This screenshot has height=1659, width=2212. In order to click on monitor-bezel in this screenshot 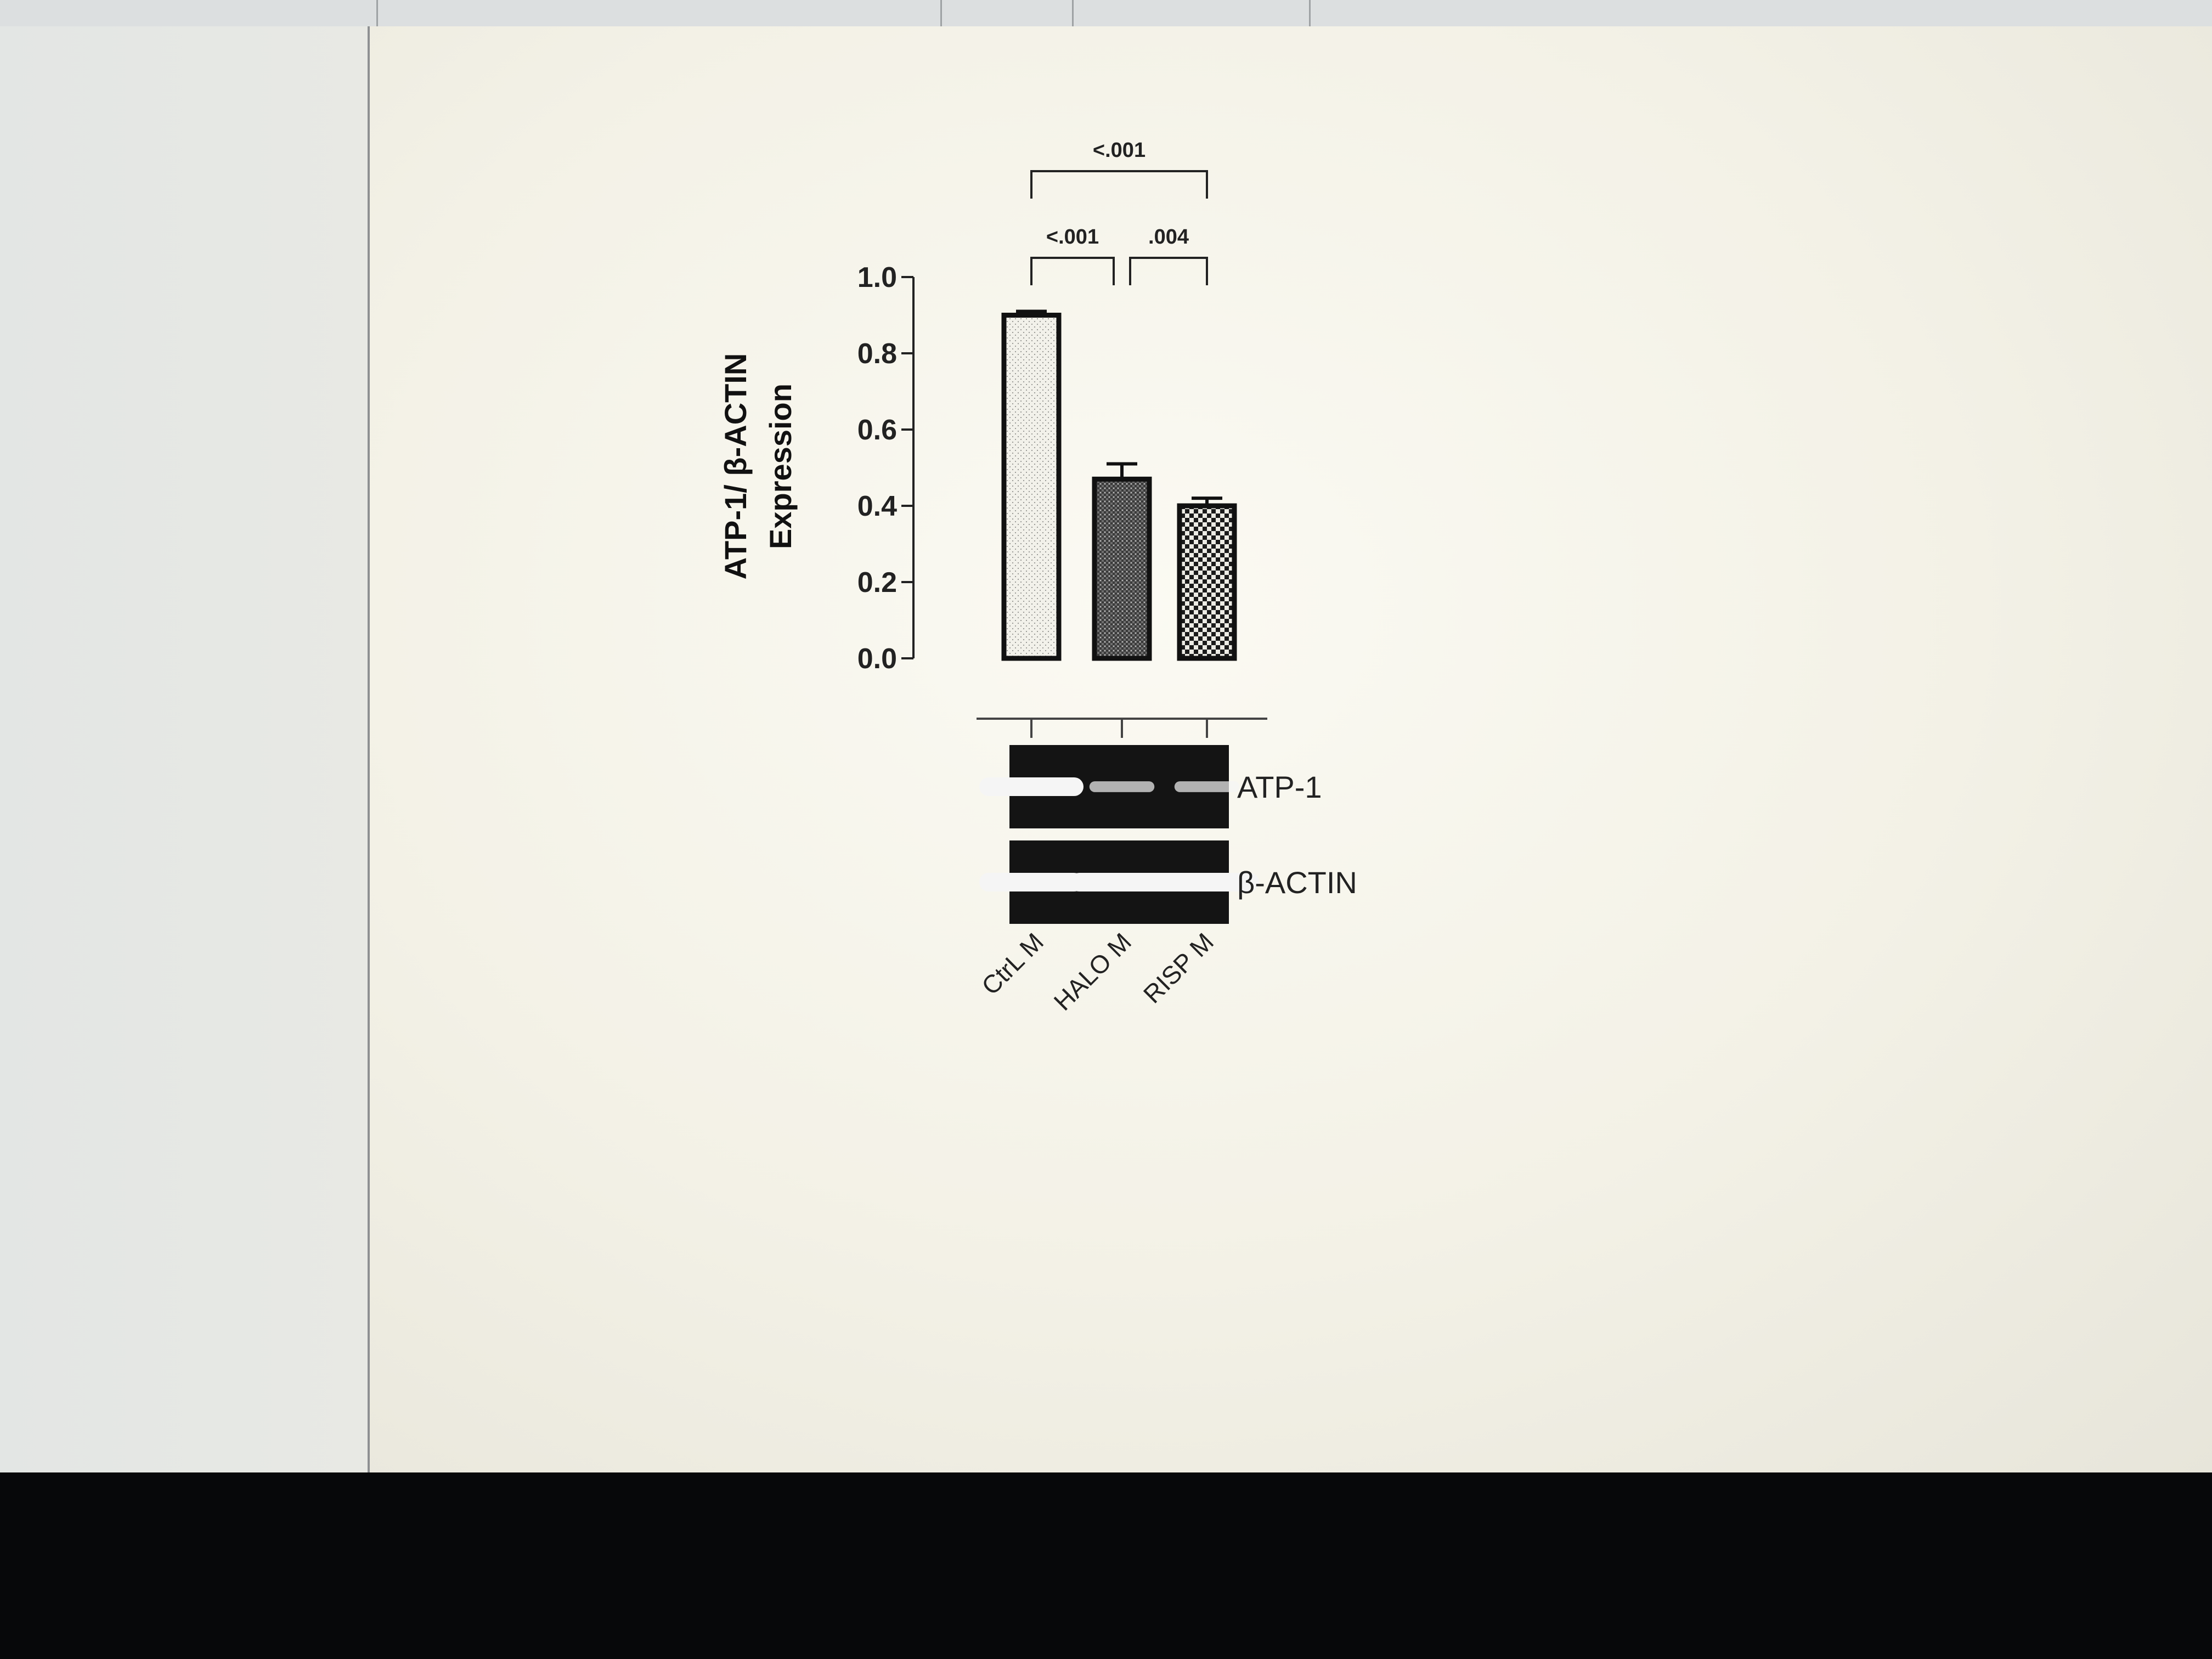, I will do `click(1106, 1565)`.